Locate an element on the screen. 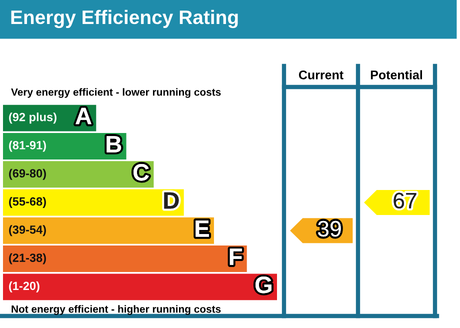  y-tick-label: (1-20) is located at coordinates (24, 286).